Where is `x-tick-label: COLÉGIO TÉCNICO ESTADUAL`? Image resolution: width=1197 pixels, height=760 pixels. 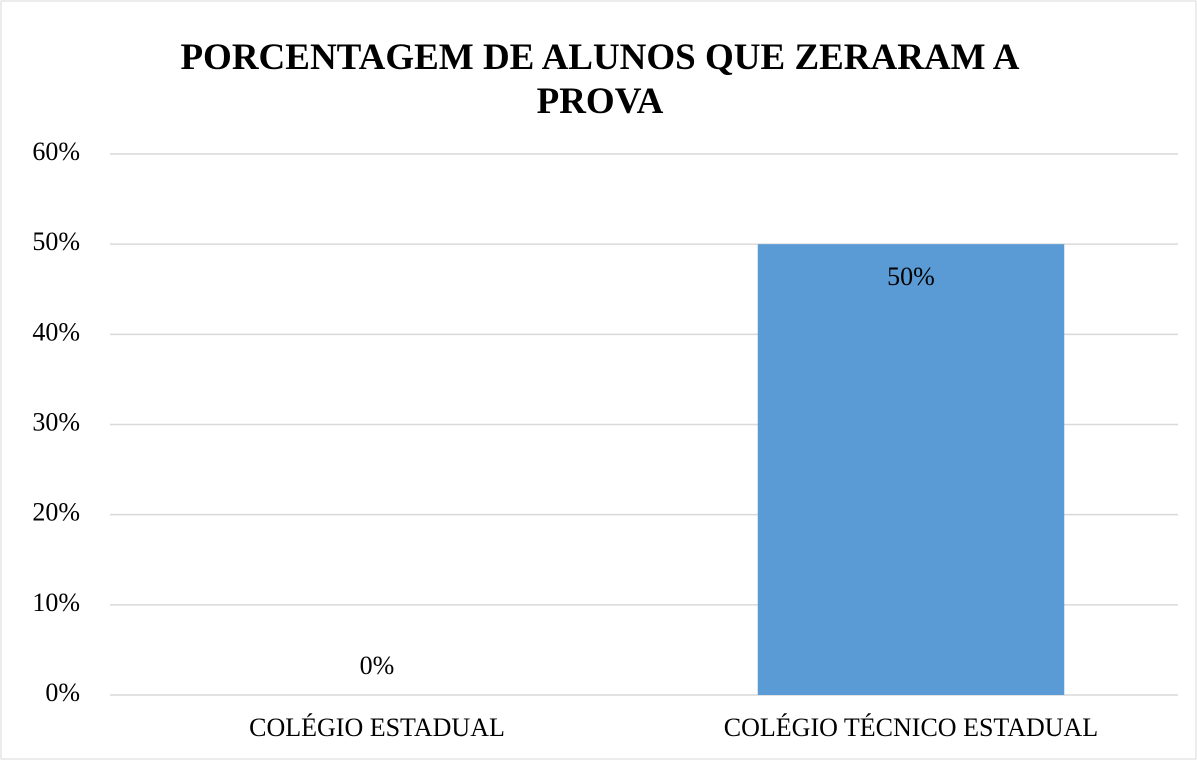 x-tick-label: COLÉGIO TÉCNICO ESTADUAL is located at coordinates (911, 727).